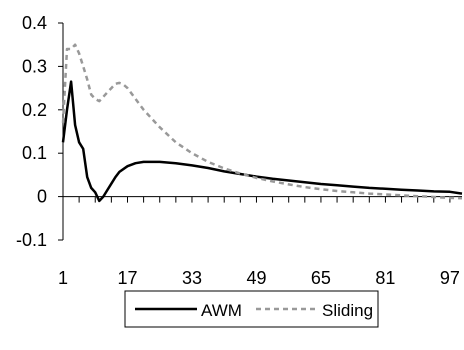  Describe the element at coordinates (251, 309) in the screenshot. I see `legend: AWM Sliding` at that location.